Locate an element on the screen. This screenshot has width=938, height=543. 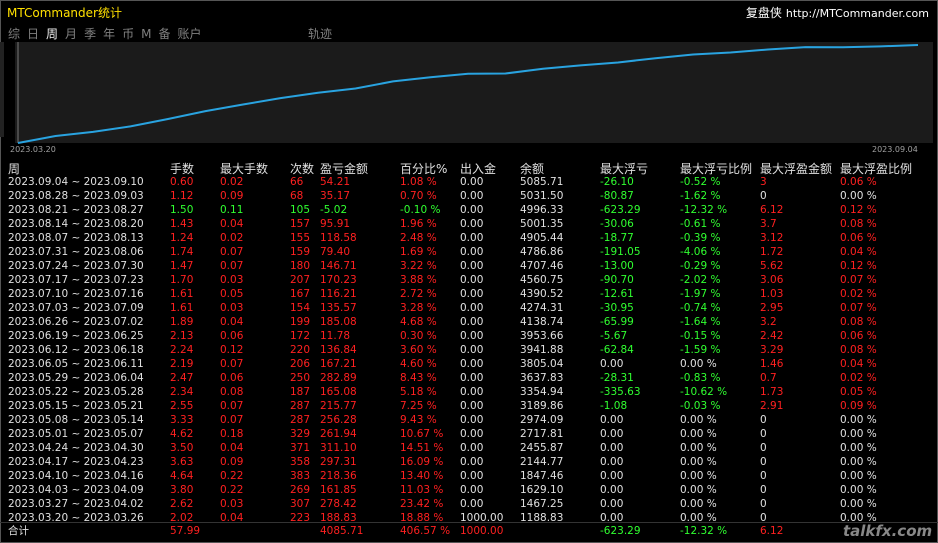
period-tab-2: 周 is located at coordinates (52, 35).